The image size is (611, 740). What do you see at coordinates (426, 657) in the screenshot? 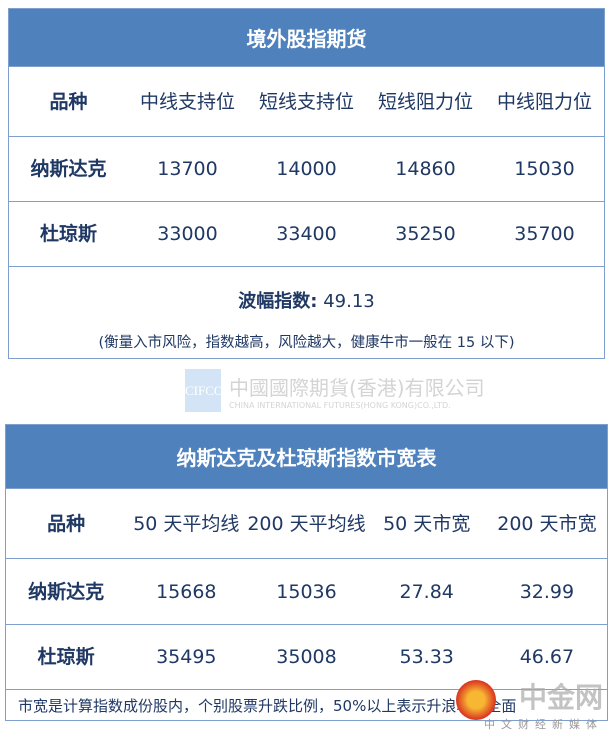
I see `cell: 53.33` at bounding box center [426, 657].